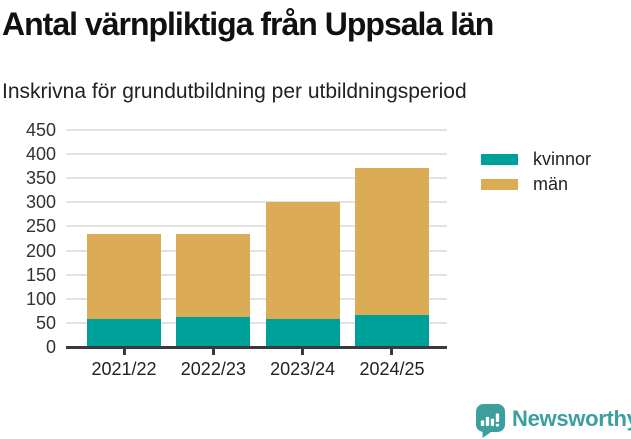 Image resolution: width=631 pixels, height=439 pixels. I want to click on speech-bubble-shape, so click(490, 421).